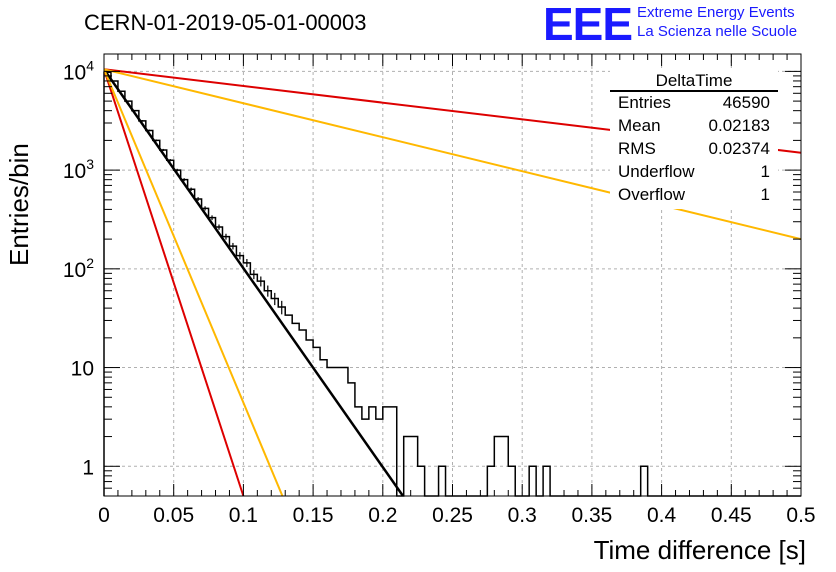  Describe the element at coordinates (644, 102) in the screenshot. I see `stats-key: Entries` at that location.